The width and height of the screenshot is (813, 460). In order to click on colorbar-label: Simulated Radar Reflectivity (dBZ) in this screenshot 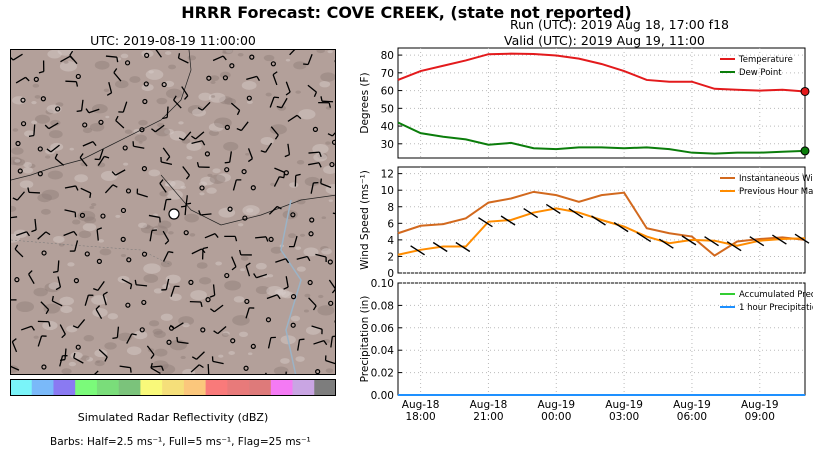, I will do `click(173, 417)`.